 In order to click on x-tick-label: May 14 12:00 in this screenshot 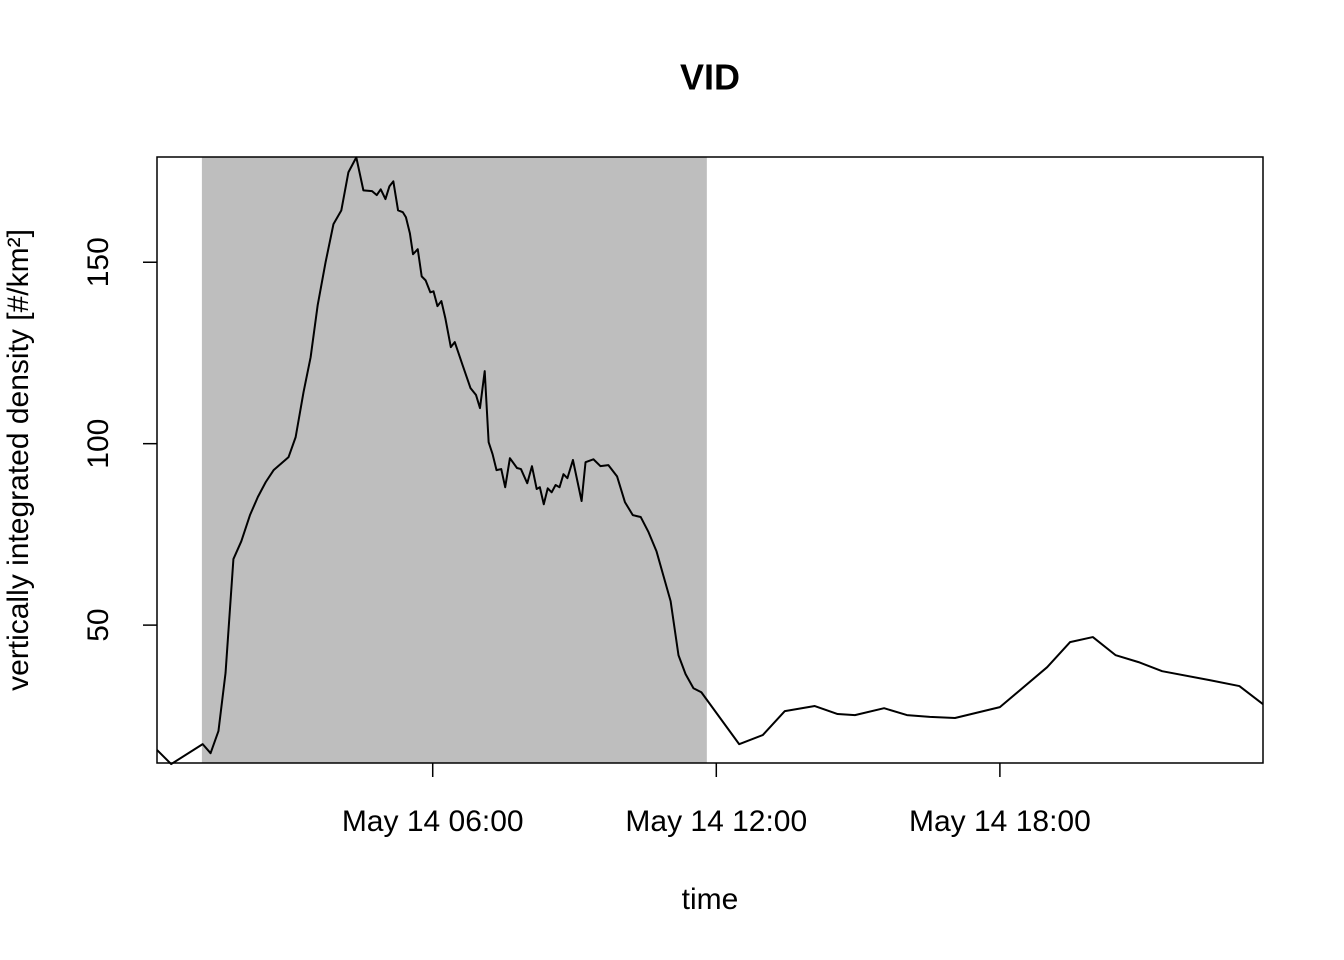, I will do `click(716, 821)`.